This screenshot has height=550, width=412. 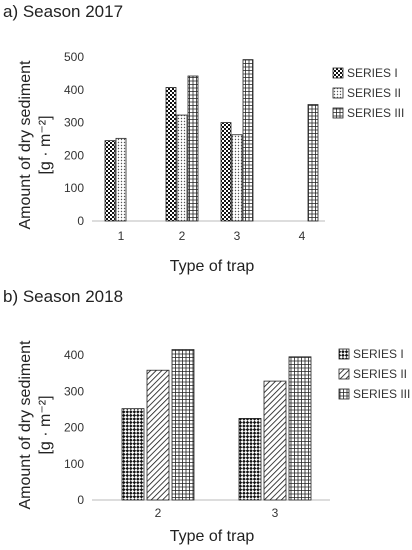 What do you see at coordinates (302, 236) in the screenshot?
I see `x-tick-label: 4` at bounding box center [302, 236].